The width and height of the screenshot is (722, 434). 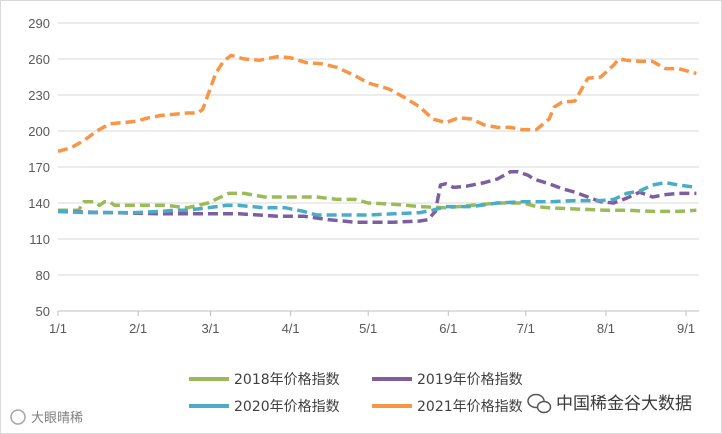 What do you see at coordinates (210, 328) in the screenshot?
I see `x-tick-label: 3/1` at bounding box center [210, 328].